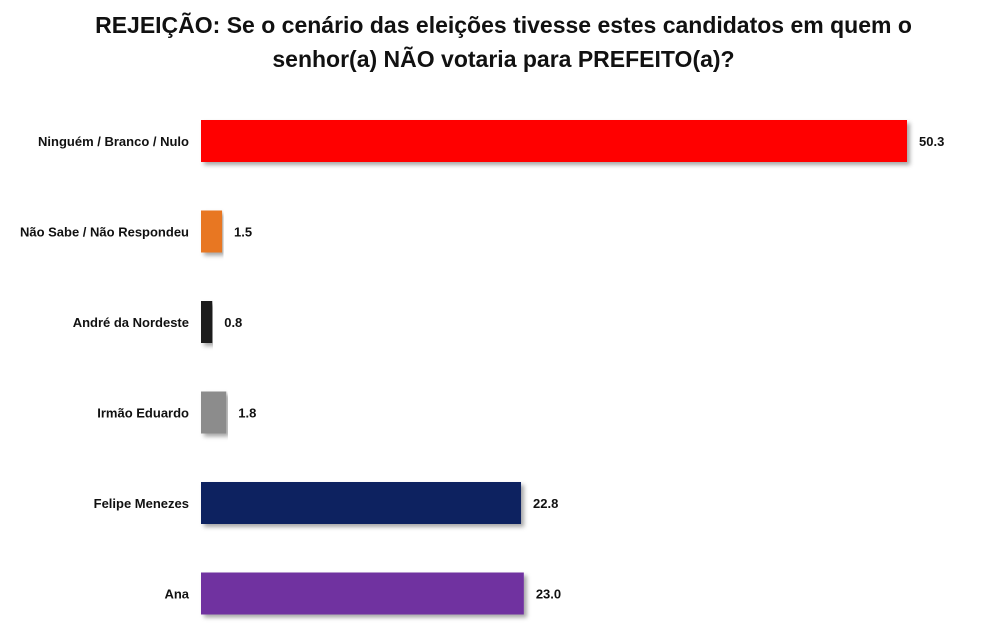 The height and width of the screenshot is (635, 1007). Describe the element at coordinates (214, 412) in the screenshot. I see `bar-irmao-eduardo` at that location.